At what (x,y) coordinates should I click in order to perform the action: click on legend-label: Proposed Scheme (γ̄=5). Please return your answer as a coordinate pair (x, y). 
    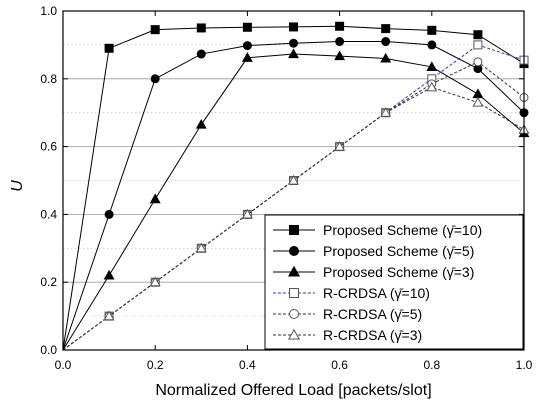
    Looking at the image, I should click on (398, 251).